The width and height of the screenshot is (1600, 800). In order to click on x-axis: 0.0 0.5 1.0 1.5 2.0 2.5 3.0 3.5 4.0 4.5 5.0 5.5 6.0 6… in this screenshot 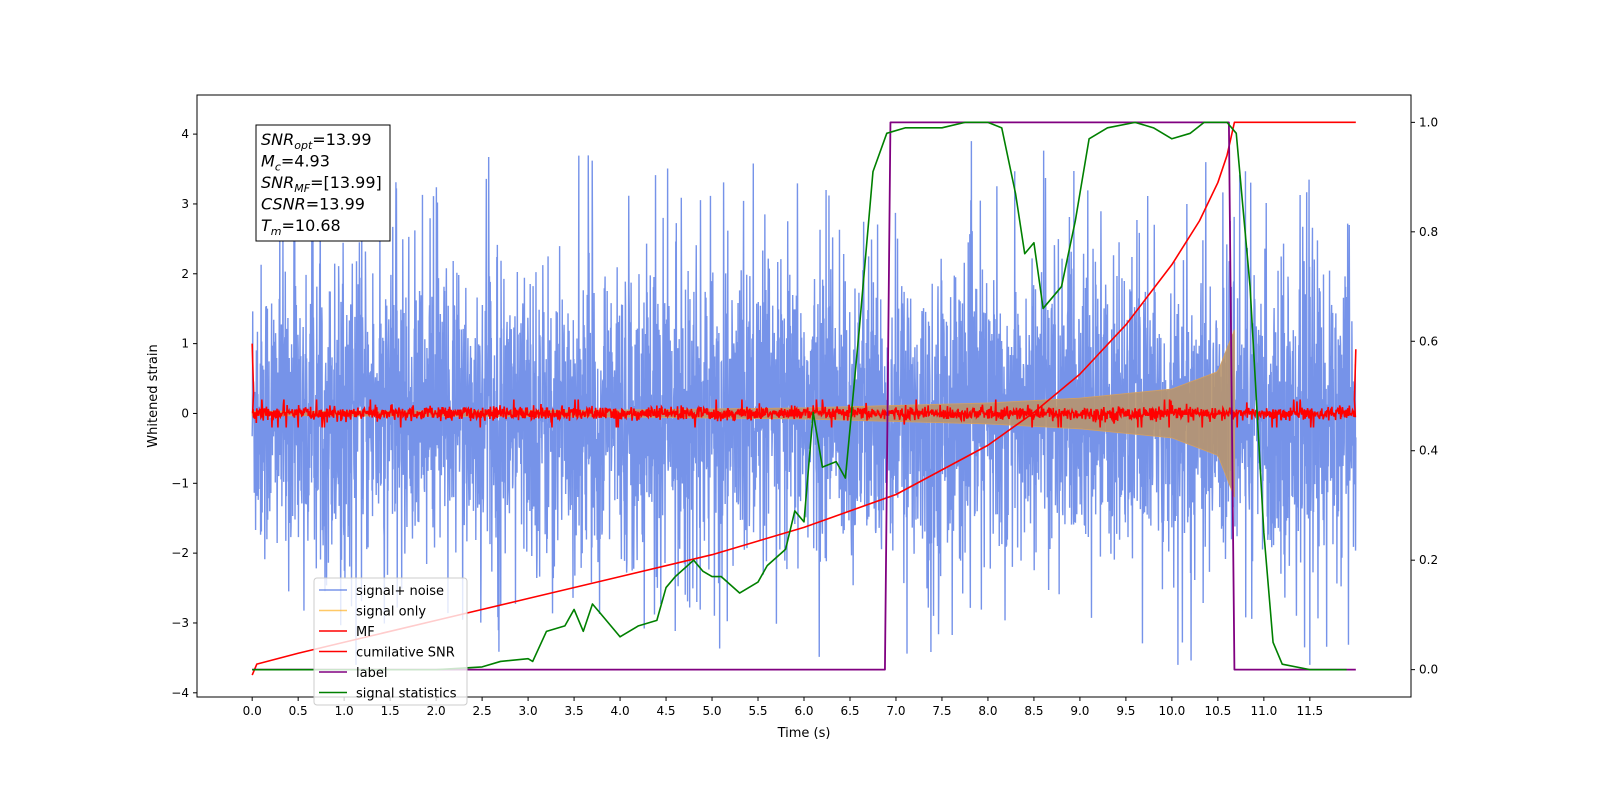, I will do `click(783, 707)`.